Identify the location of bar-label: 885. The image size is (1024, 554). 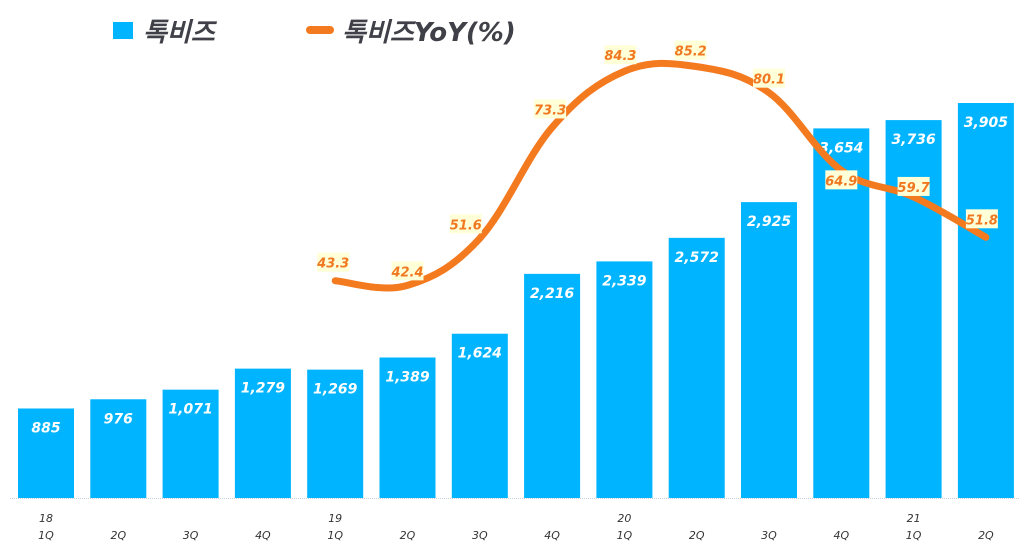
(45, 428).